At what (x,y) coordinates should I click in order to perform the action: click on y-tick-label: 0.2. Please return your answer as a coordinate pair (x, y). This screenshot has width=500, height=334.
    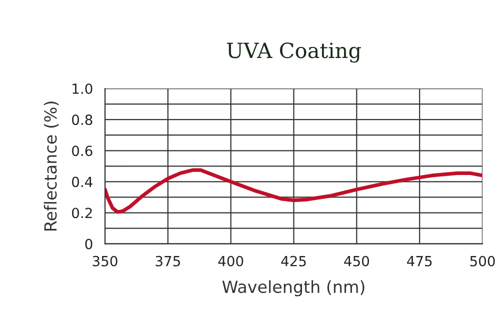
    Looking at the image, I should click on (82, 213).